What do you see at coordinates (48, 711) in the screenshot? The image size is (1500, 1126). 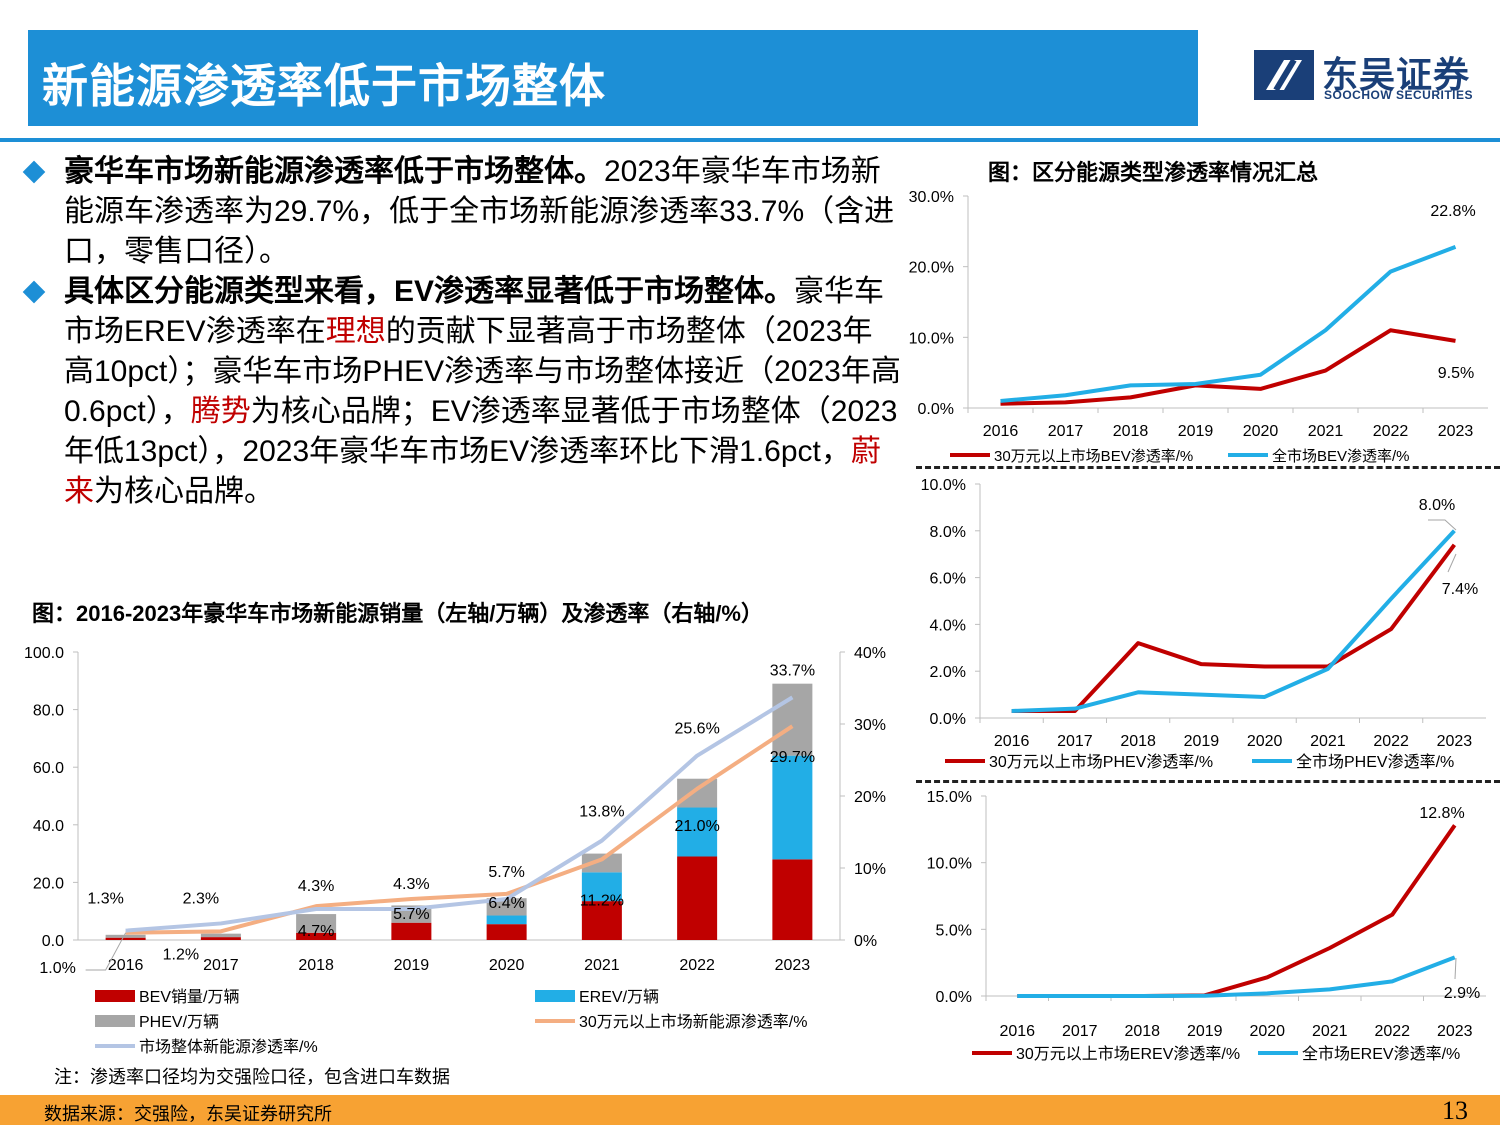 I see `left-tick-label: 80.0` at bounding box center [48, 711].